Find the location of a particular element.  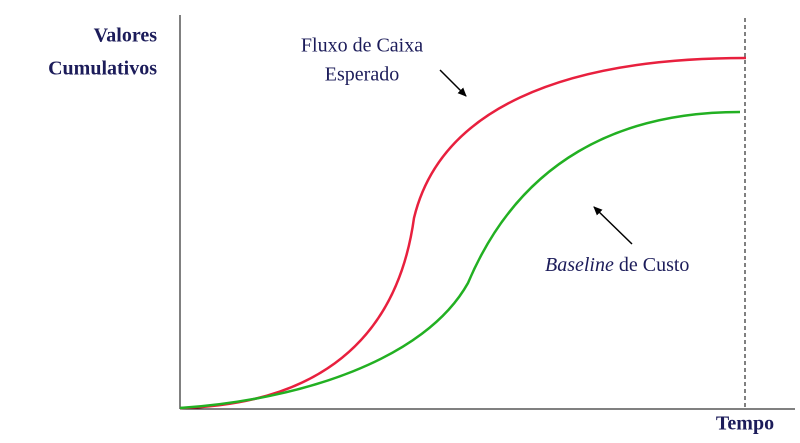

annotation-italic: Baseline is located at coordinates (579, 265).